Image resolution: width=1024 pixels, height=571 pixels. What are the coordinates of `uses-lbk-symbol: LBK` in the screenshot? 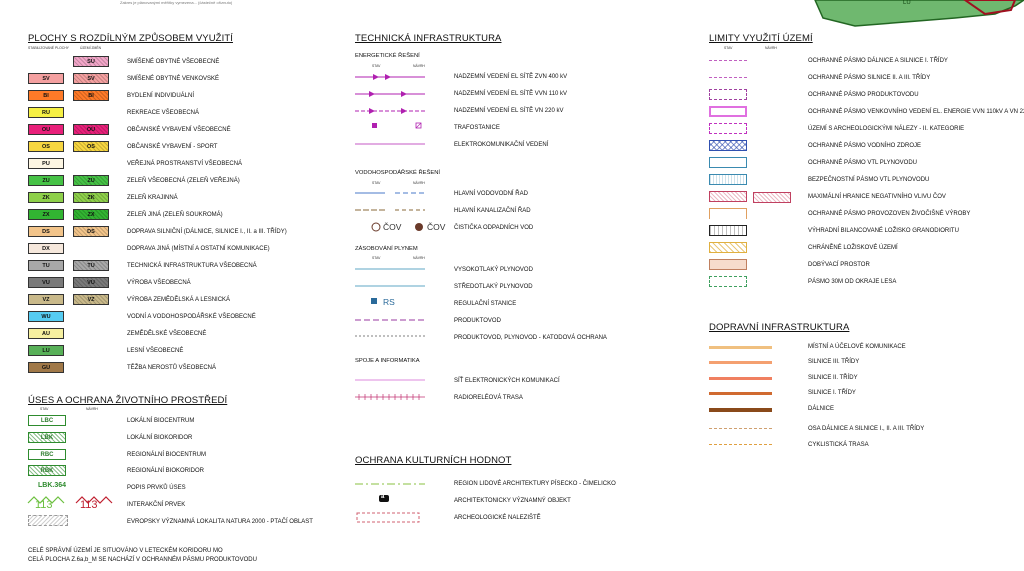 It's located at (47, 437).